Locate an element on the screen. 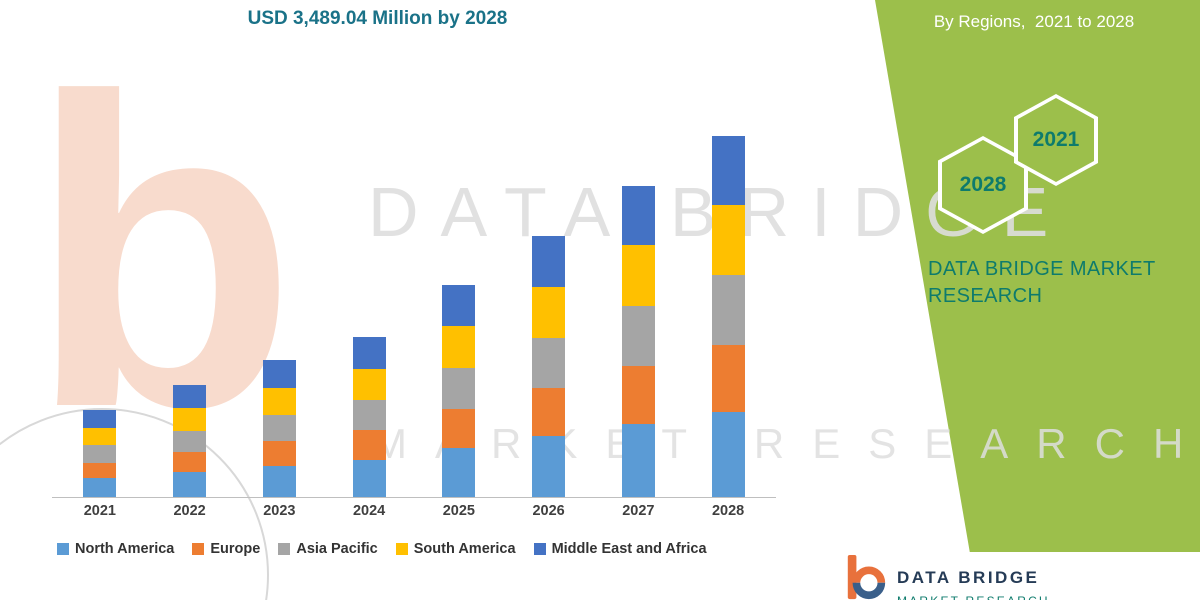 This screenshot has height=600, width=1200. stacked-bar-2026 is located at coordinates (549, 366).